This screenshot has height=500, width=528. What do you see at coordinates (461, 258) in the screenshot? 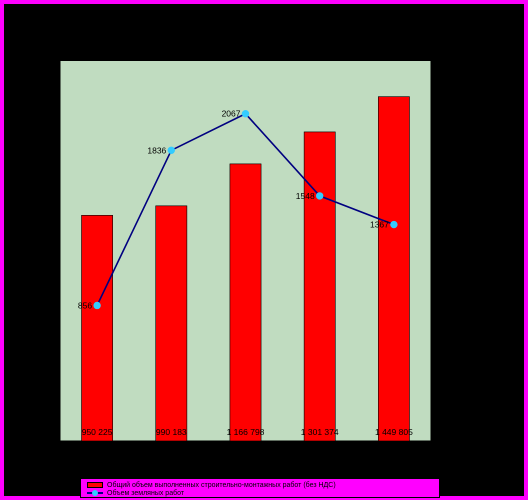
I see `right-axis-title: т` at bounding box center [461, 258].